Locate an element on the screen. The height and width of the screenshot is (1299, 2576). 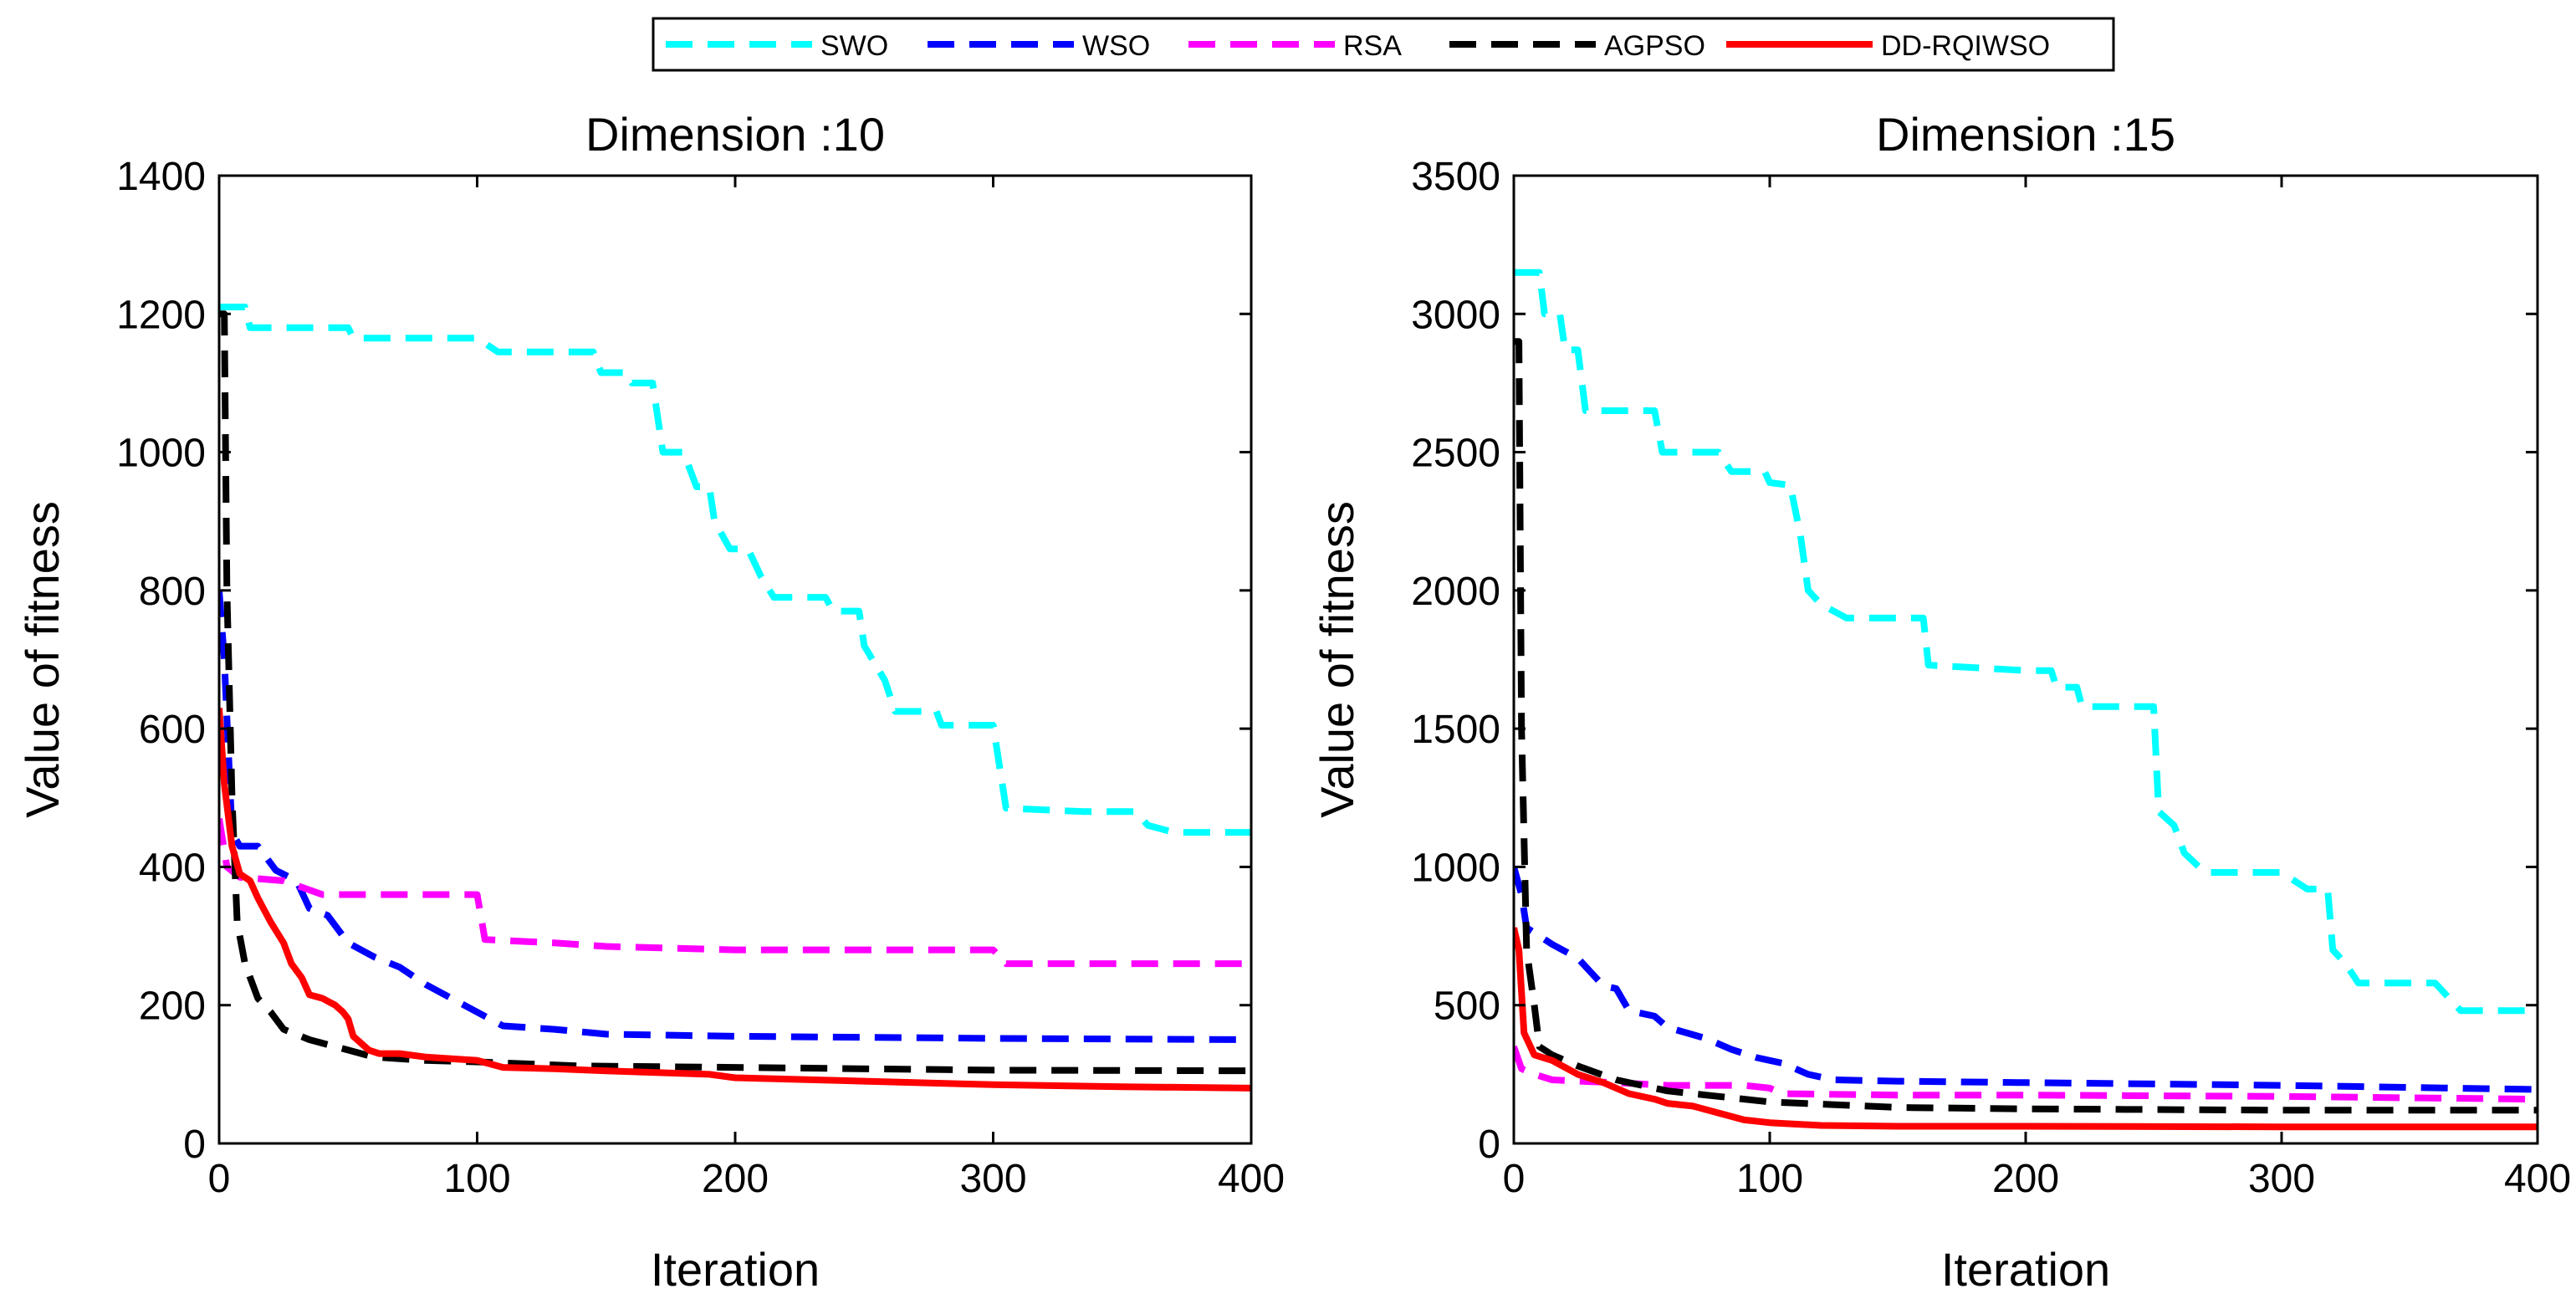
y-tick-label: 3000 is located at coordinates (1455, 315).